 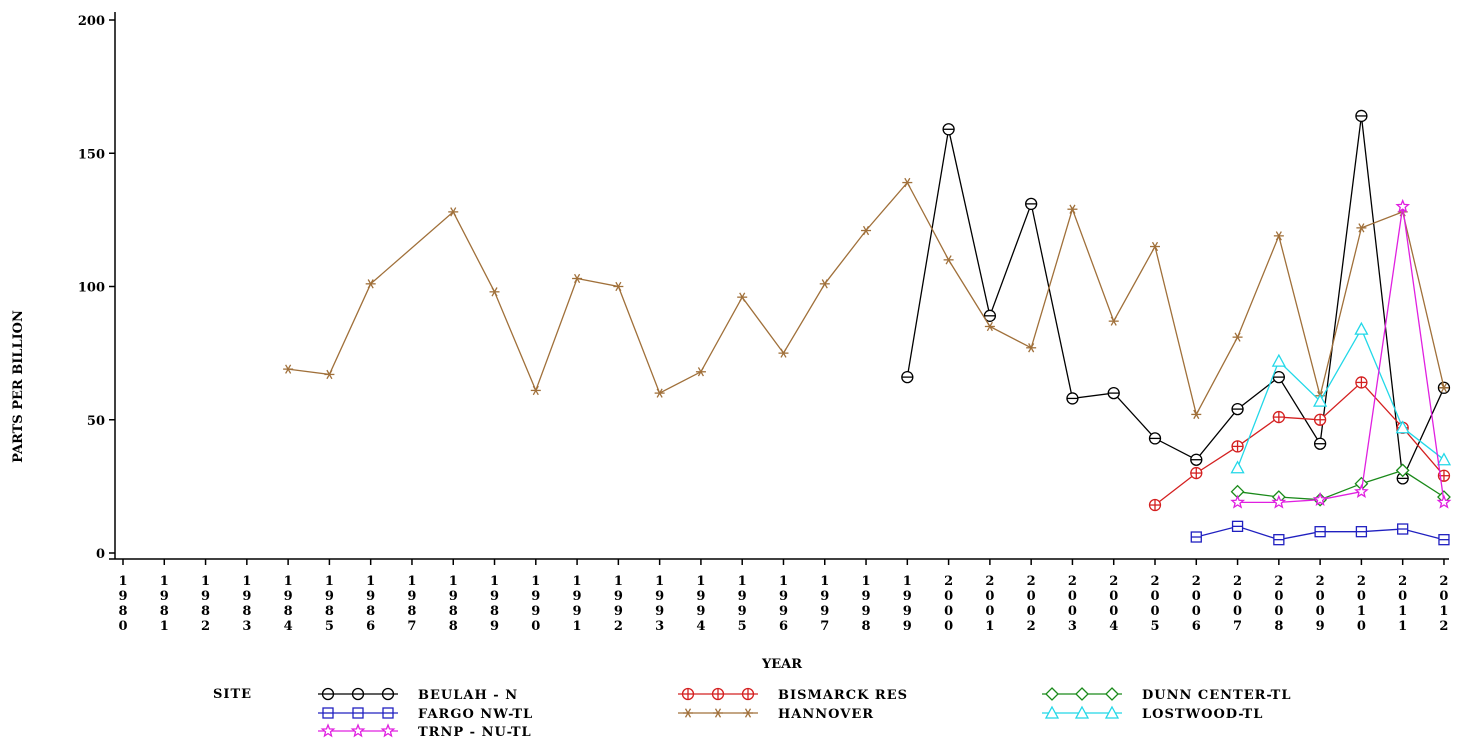 What do you see at coordinates (417, 695) in the screenshot?
I see `legend-item: BEULAH - N` at bounding box center [417, 695].